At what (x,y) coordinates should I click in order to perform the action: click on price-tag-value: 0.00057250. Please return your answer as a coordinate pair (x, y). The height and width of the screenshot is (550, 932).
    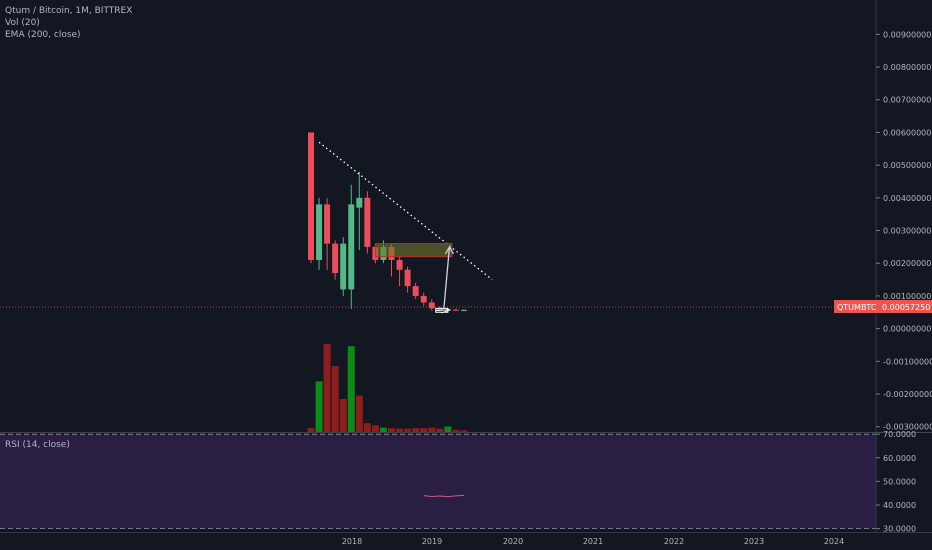
    Looking at the image, I should click on (906, 307).